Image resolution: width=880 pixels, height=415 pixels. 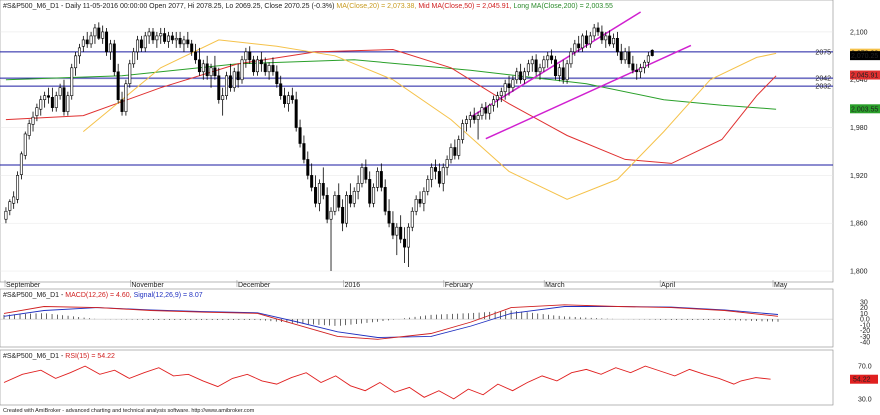 I want to click on price-tick-label: 1,980, so click(x=859, y=128).